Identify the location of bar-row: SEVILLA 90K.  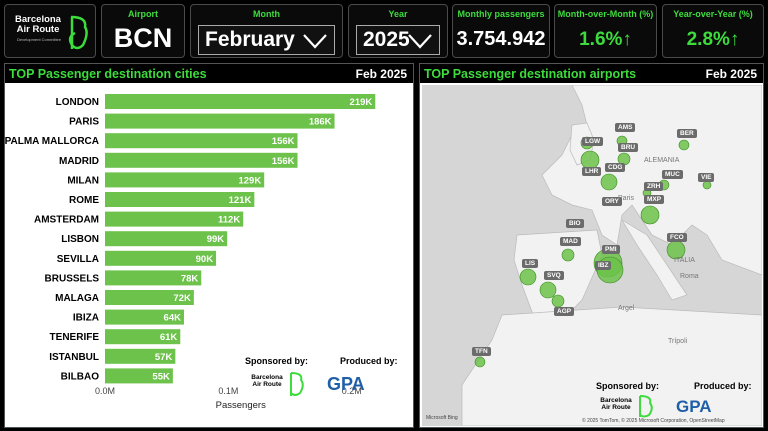
(137, 258).